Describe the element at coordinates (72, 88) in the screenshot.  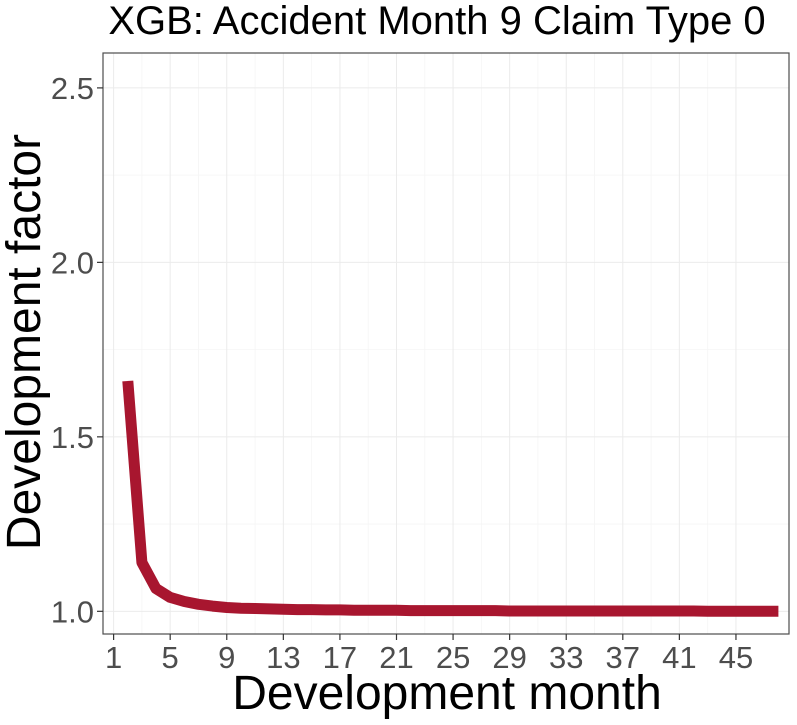
I see `y-tick-label: 2.5` at that location.